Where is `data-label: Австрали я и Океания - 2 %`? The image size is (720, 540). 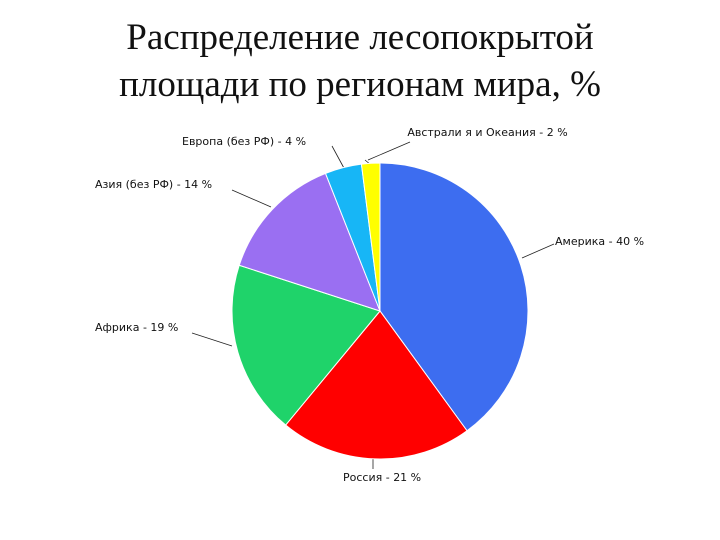 data-label: Австрали я и Океания - 2 % is located at coordinates (487, 132).